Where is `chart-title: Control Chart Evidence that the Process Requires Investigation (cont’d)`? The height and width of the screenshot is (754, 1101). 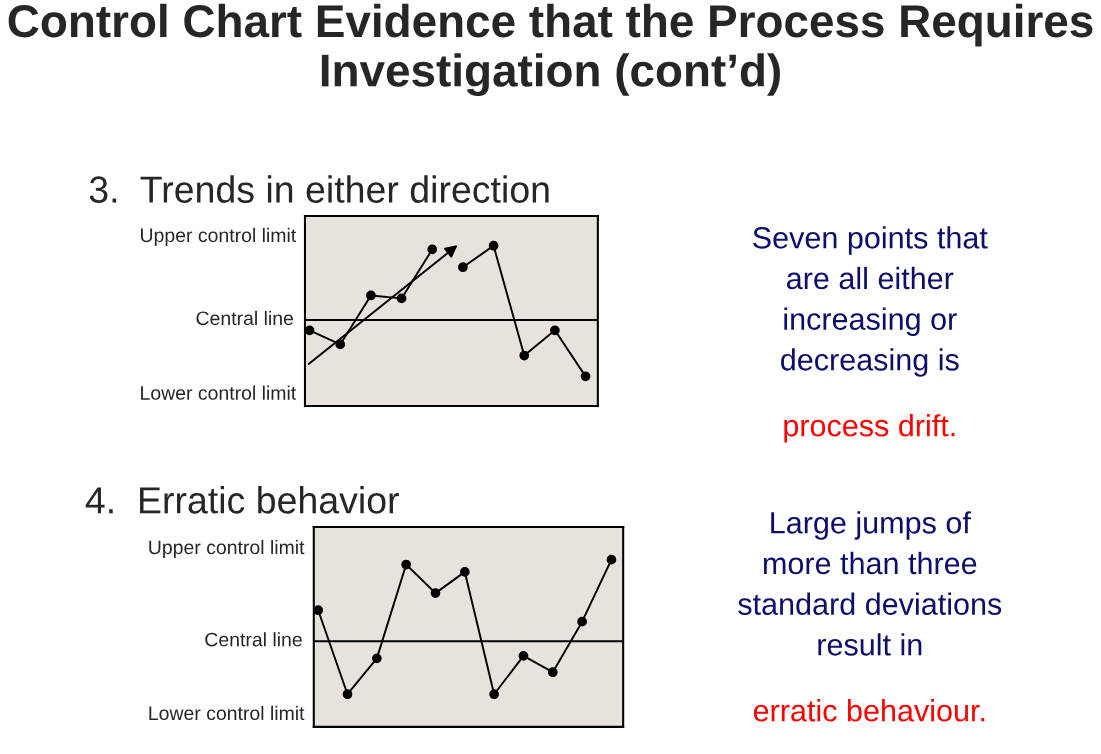
chart-title: Control Chart Evidence that the Process Requires Investigation (cont’d) is located at coordinates (550, 50).